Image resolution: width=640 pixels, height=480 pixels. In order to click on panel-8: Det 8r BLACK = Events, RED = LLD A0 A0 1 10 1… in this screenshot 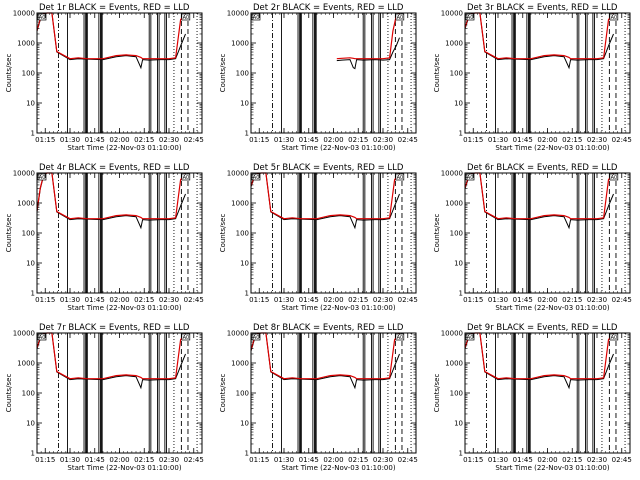, I will do `click(318, 397)`.